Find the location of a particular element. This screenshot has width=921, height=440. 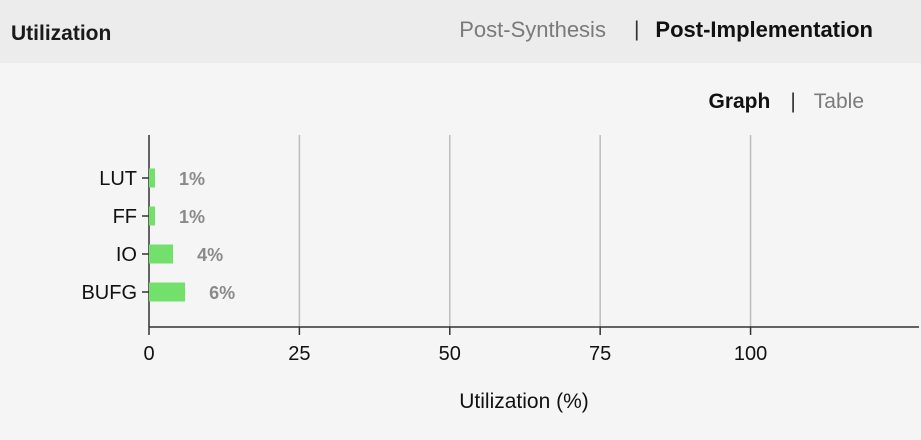

category-label-lut: LUT is located at coordinates (118, 179).